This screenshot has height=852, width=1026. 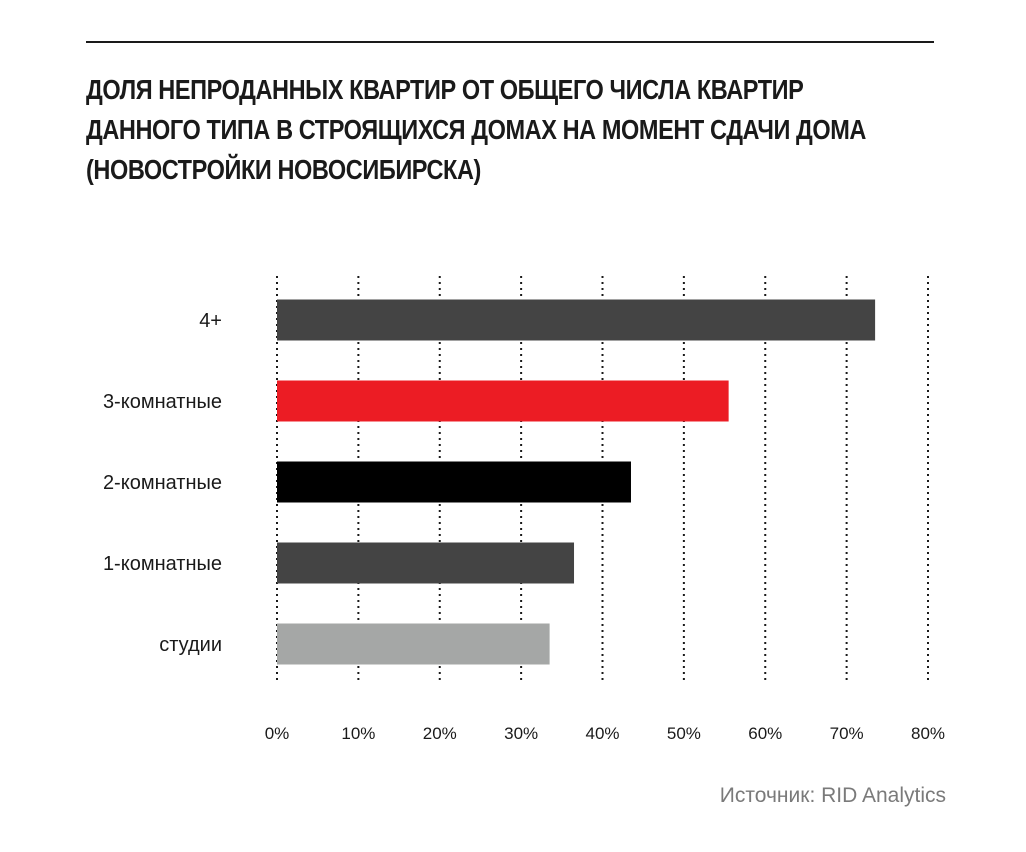 I want to click on x-tick-labels: 0% 10% 20% 30% 40% 50% 60% 70% 80%, so click(x=605, y=733).